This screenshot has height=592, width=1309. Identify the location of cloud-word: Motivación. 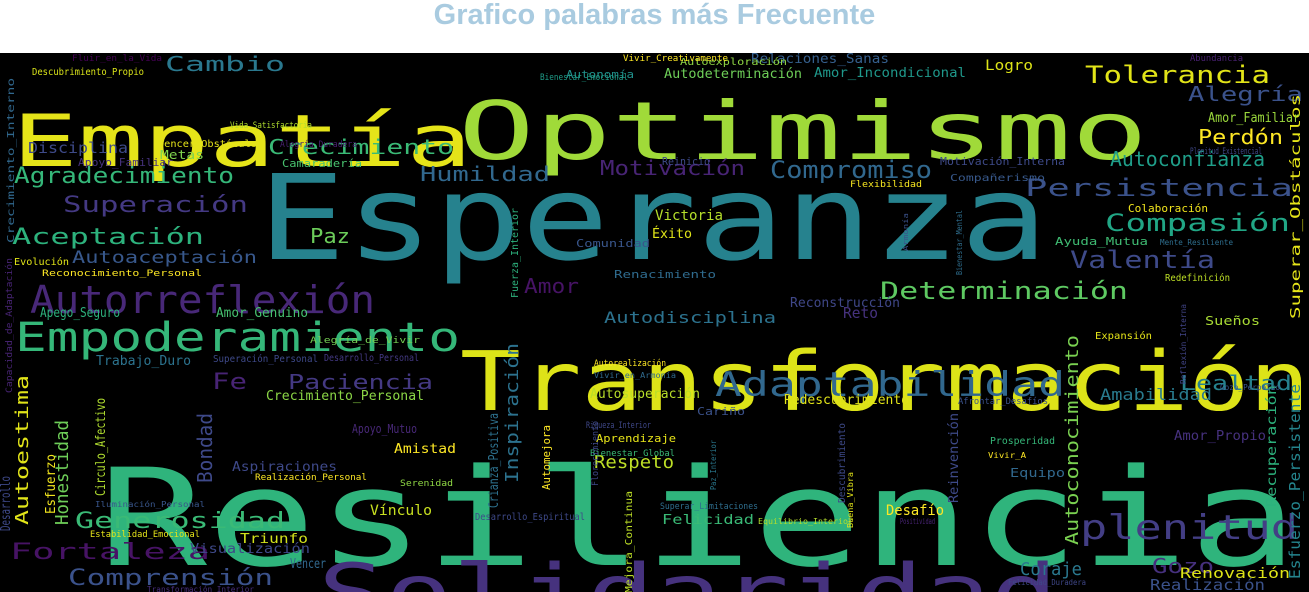
(672, 168).